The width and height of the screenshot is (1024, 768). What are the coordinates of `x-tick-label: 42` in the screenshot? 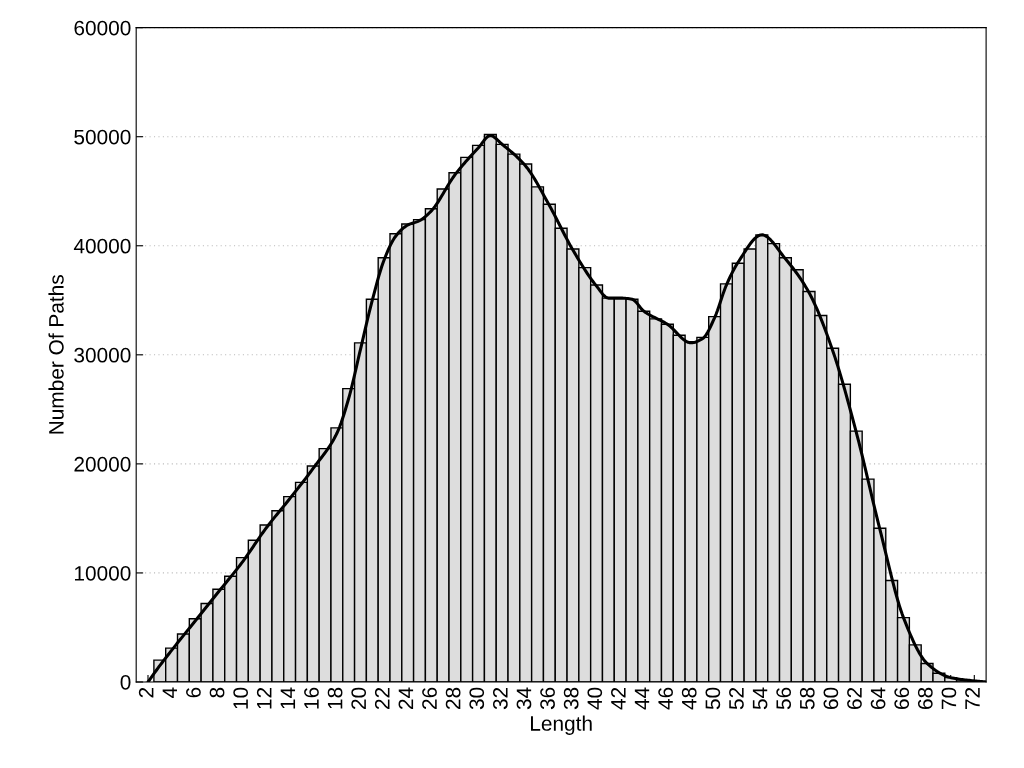 It's located at (618, 698).